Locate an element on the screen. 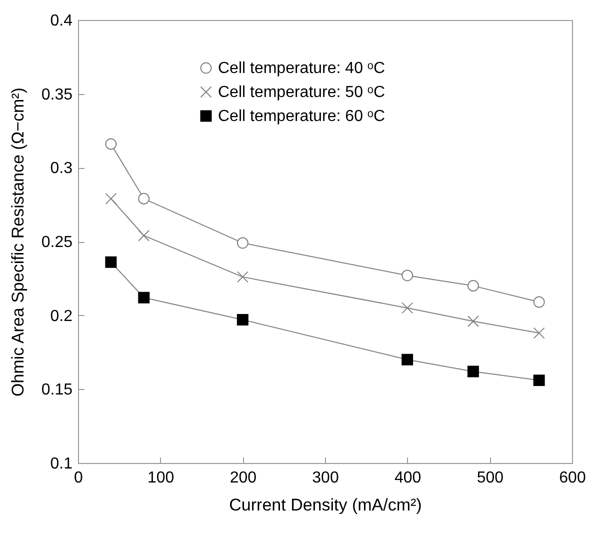 This screenshot has height=548, width=591. y-tick-label: 0.3 is located at coordinates (61, 169).